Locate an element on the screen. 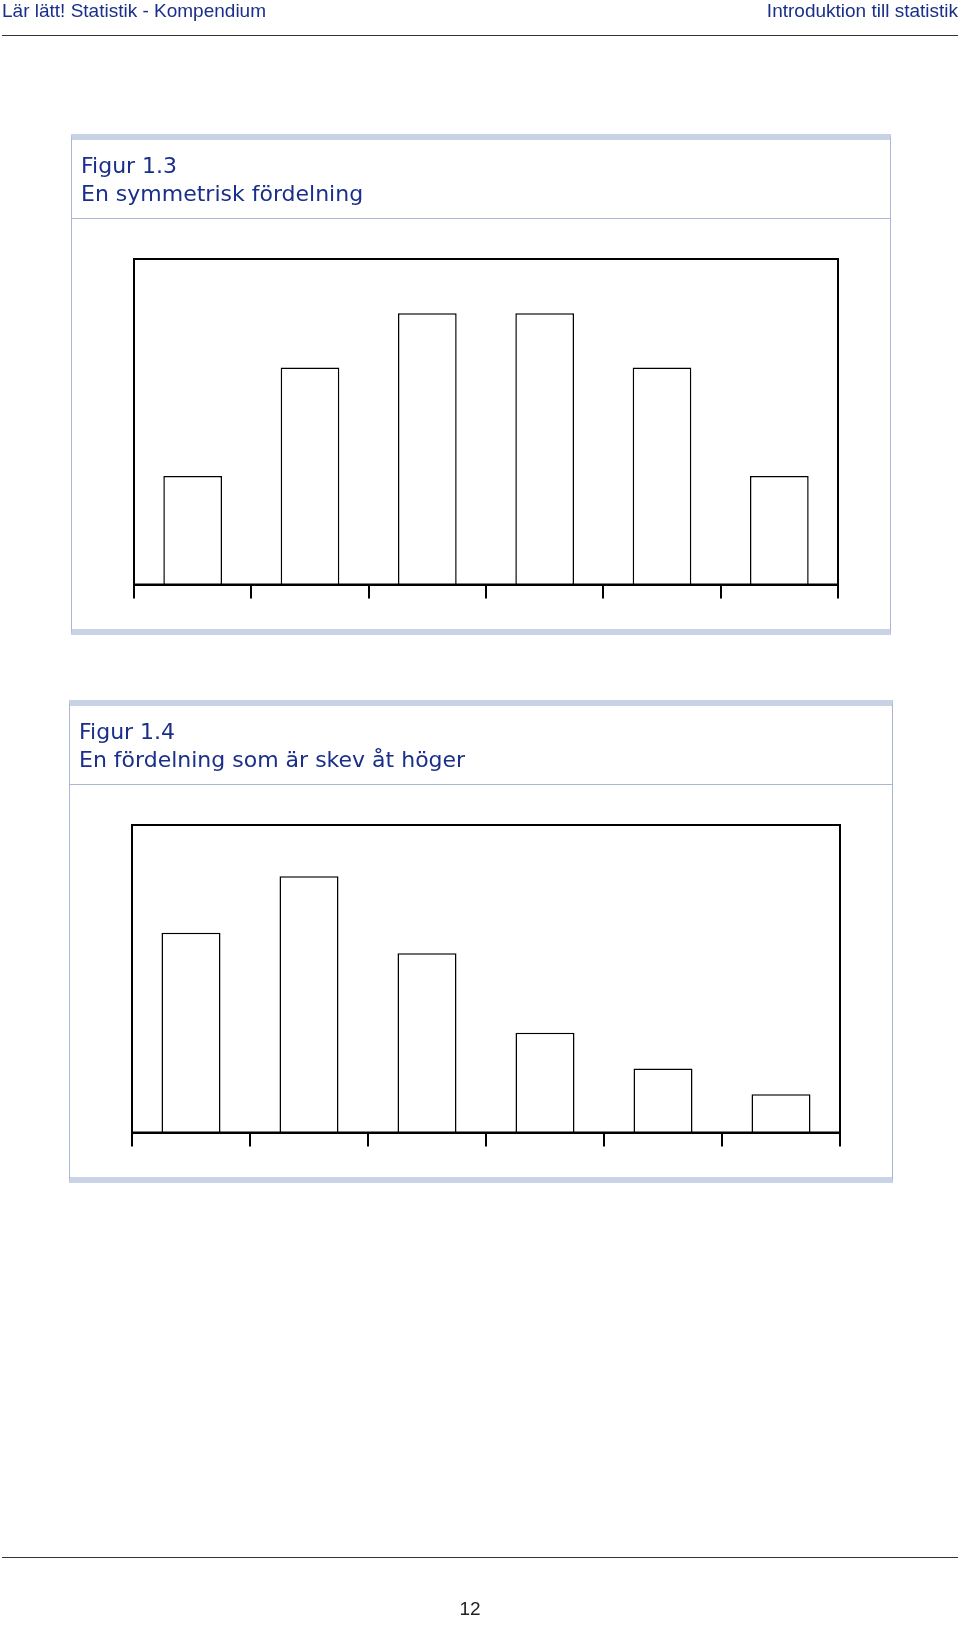 Image resolution: width=960 pixels, height=1628 pixels. chart-title: Figur 1.4 is located at coordinates (128, 732).